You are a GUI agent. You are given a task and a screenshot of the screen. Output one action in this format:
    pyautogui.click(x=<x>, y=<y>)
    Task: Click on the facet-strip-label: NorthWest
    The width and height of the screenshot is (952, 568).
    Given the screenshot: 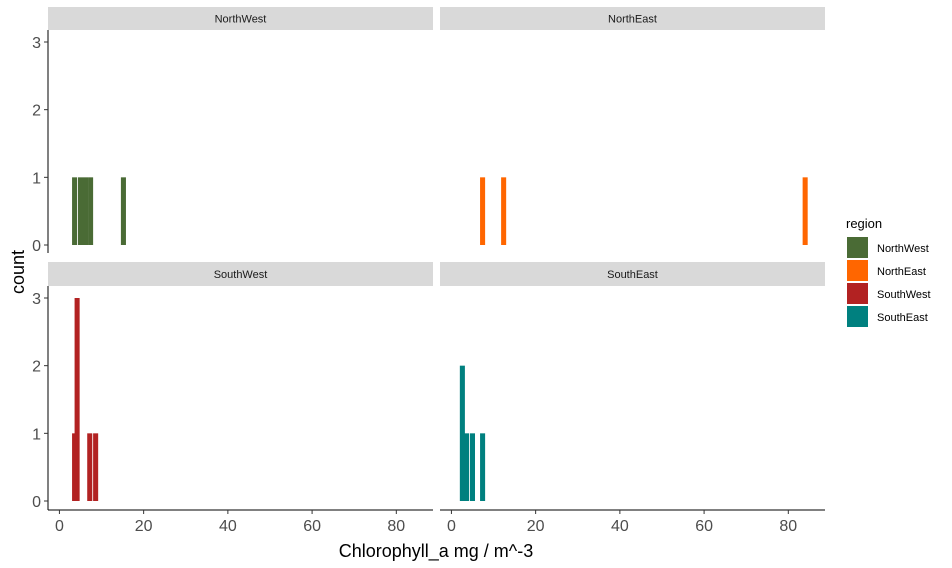 What is the action you would take?
    pyautogui.click(x=241, y=20)
    